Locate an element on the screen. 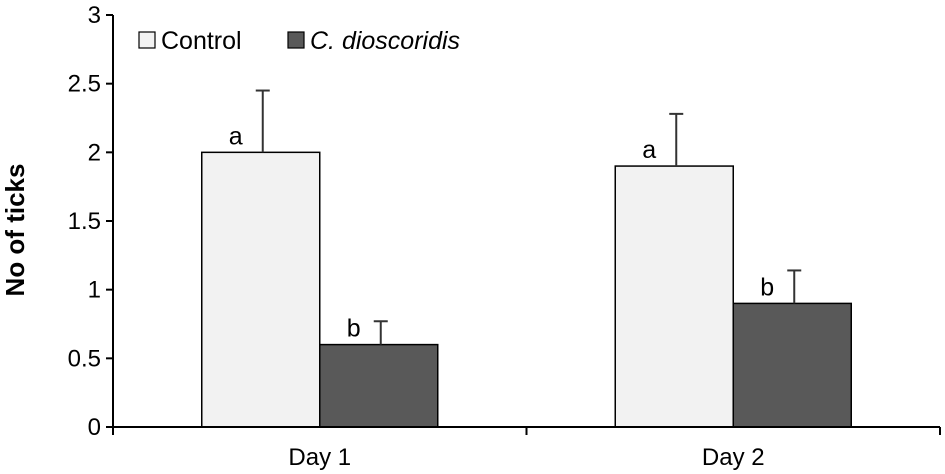 This screenshot has width=945, height=474. x-category-label: Day 1 is located at coordinates (319, 457).